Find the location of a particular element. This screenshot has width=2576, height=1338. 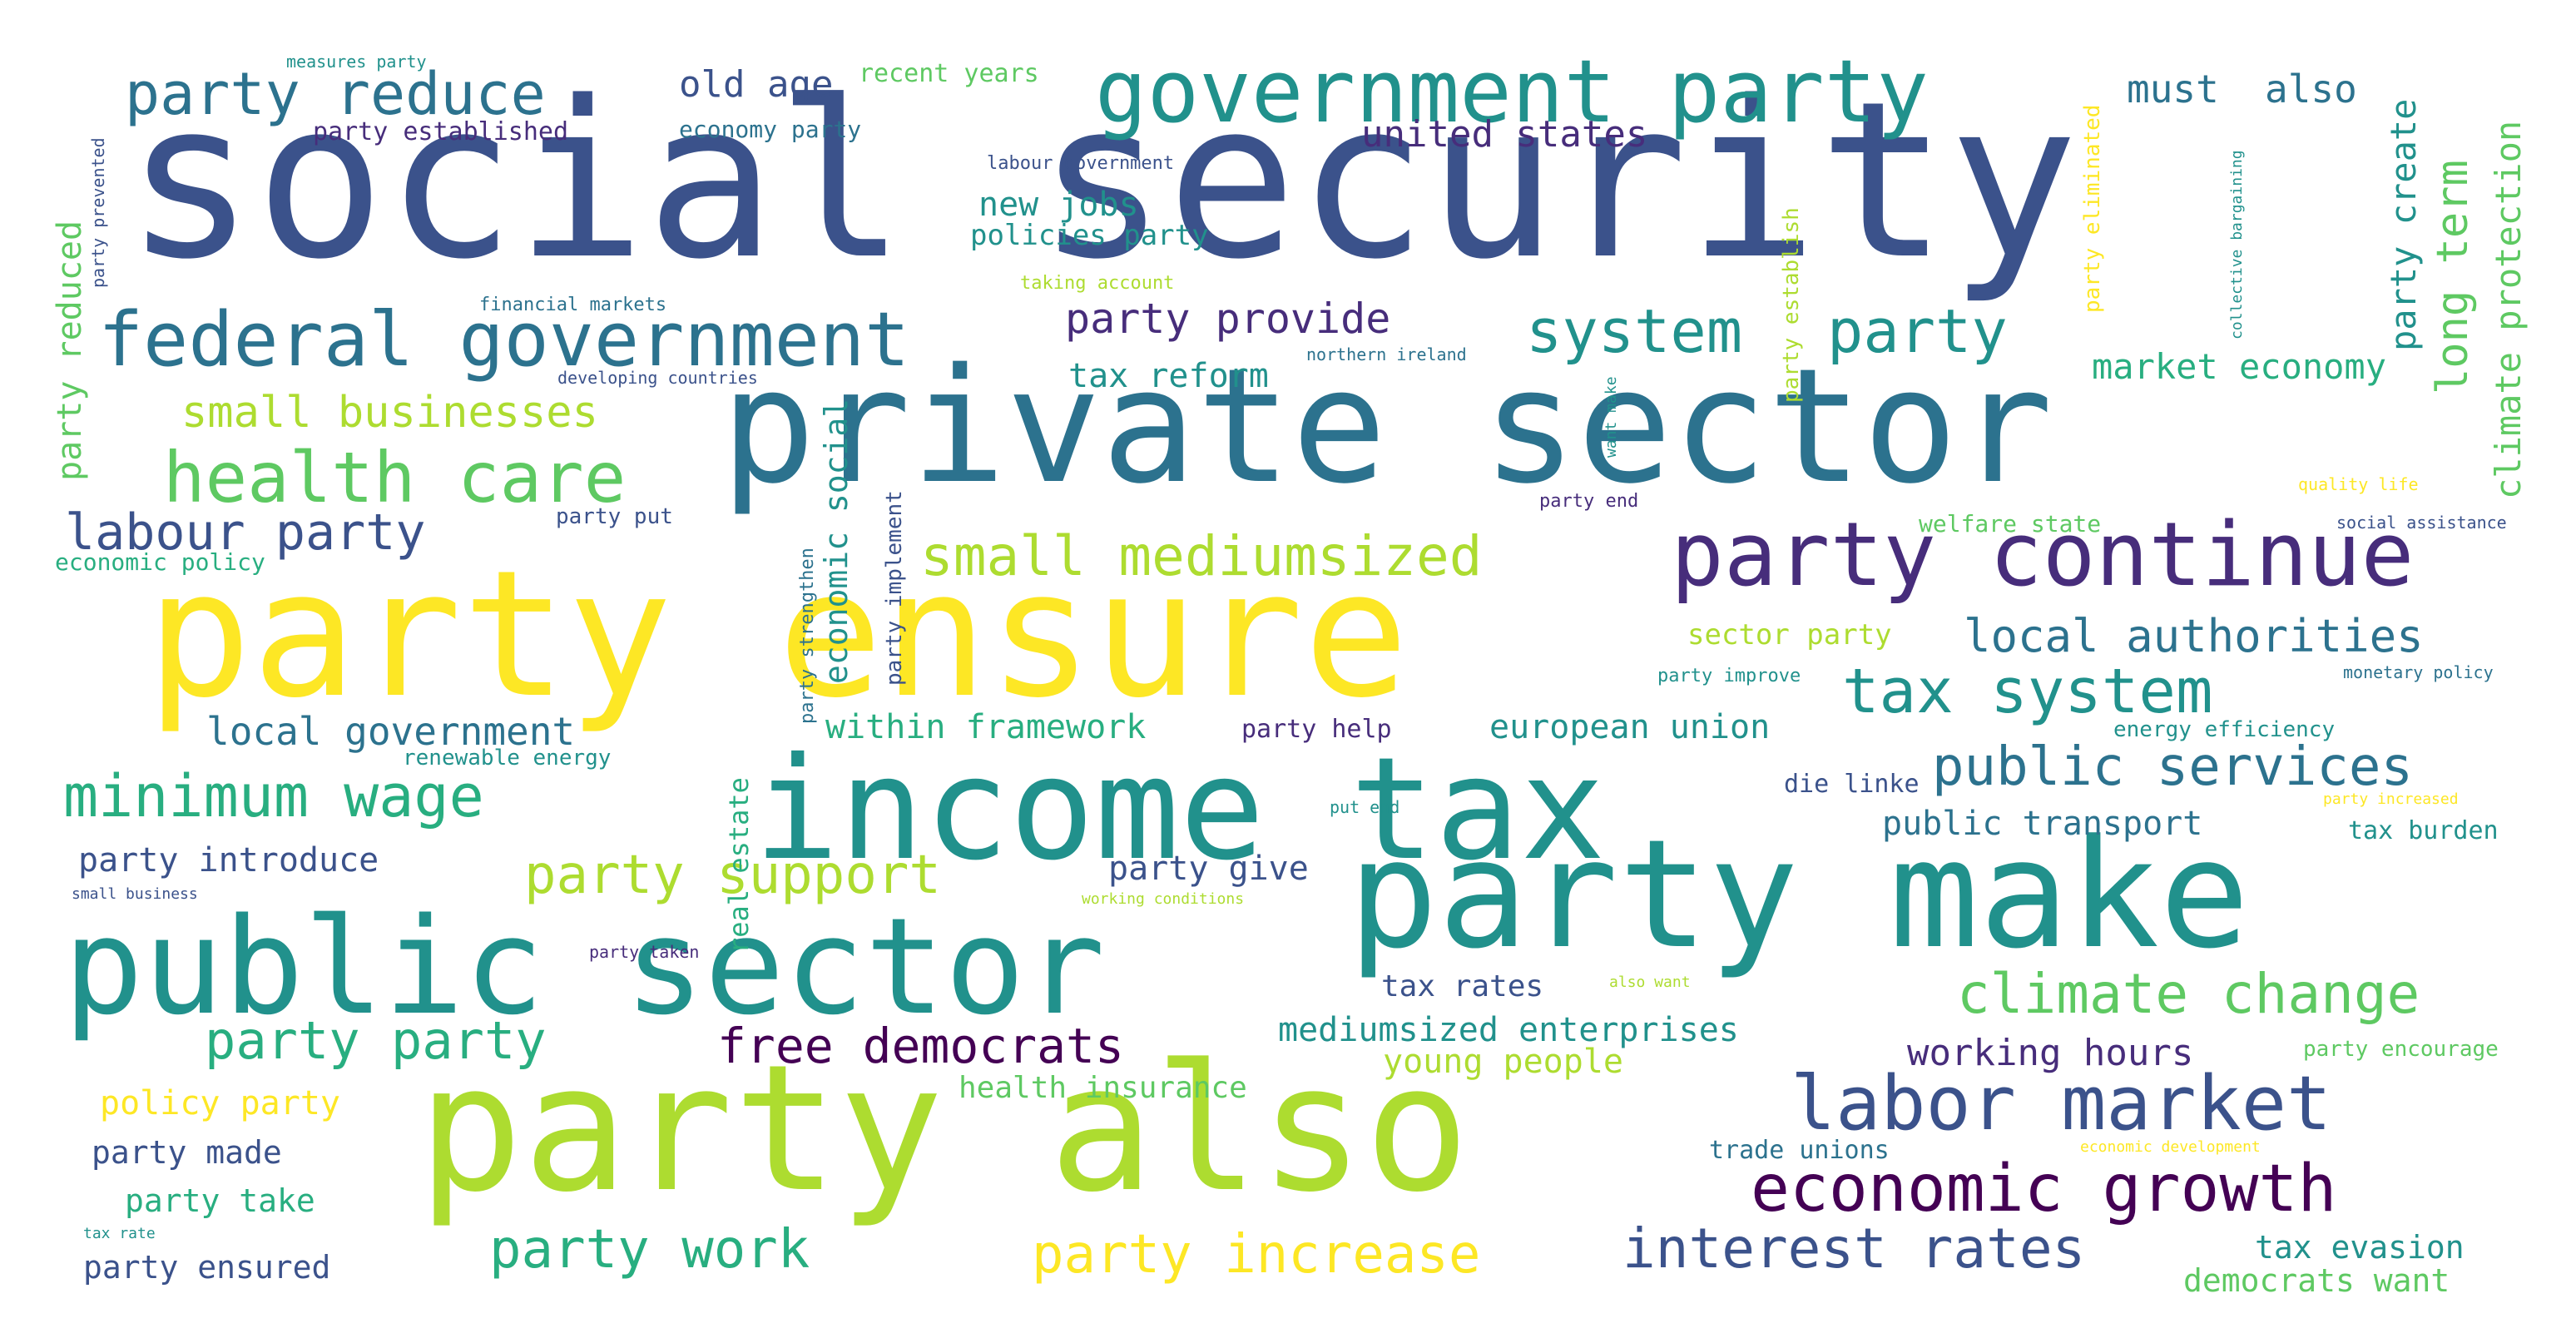

word: private sector is located at coordinates (1387, 426).